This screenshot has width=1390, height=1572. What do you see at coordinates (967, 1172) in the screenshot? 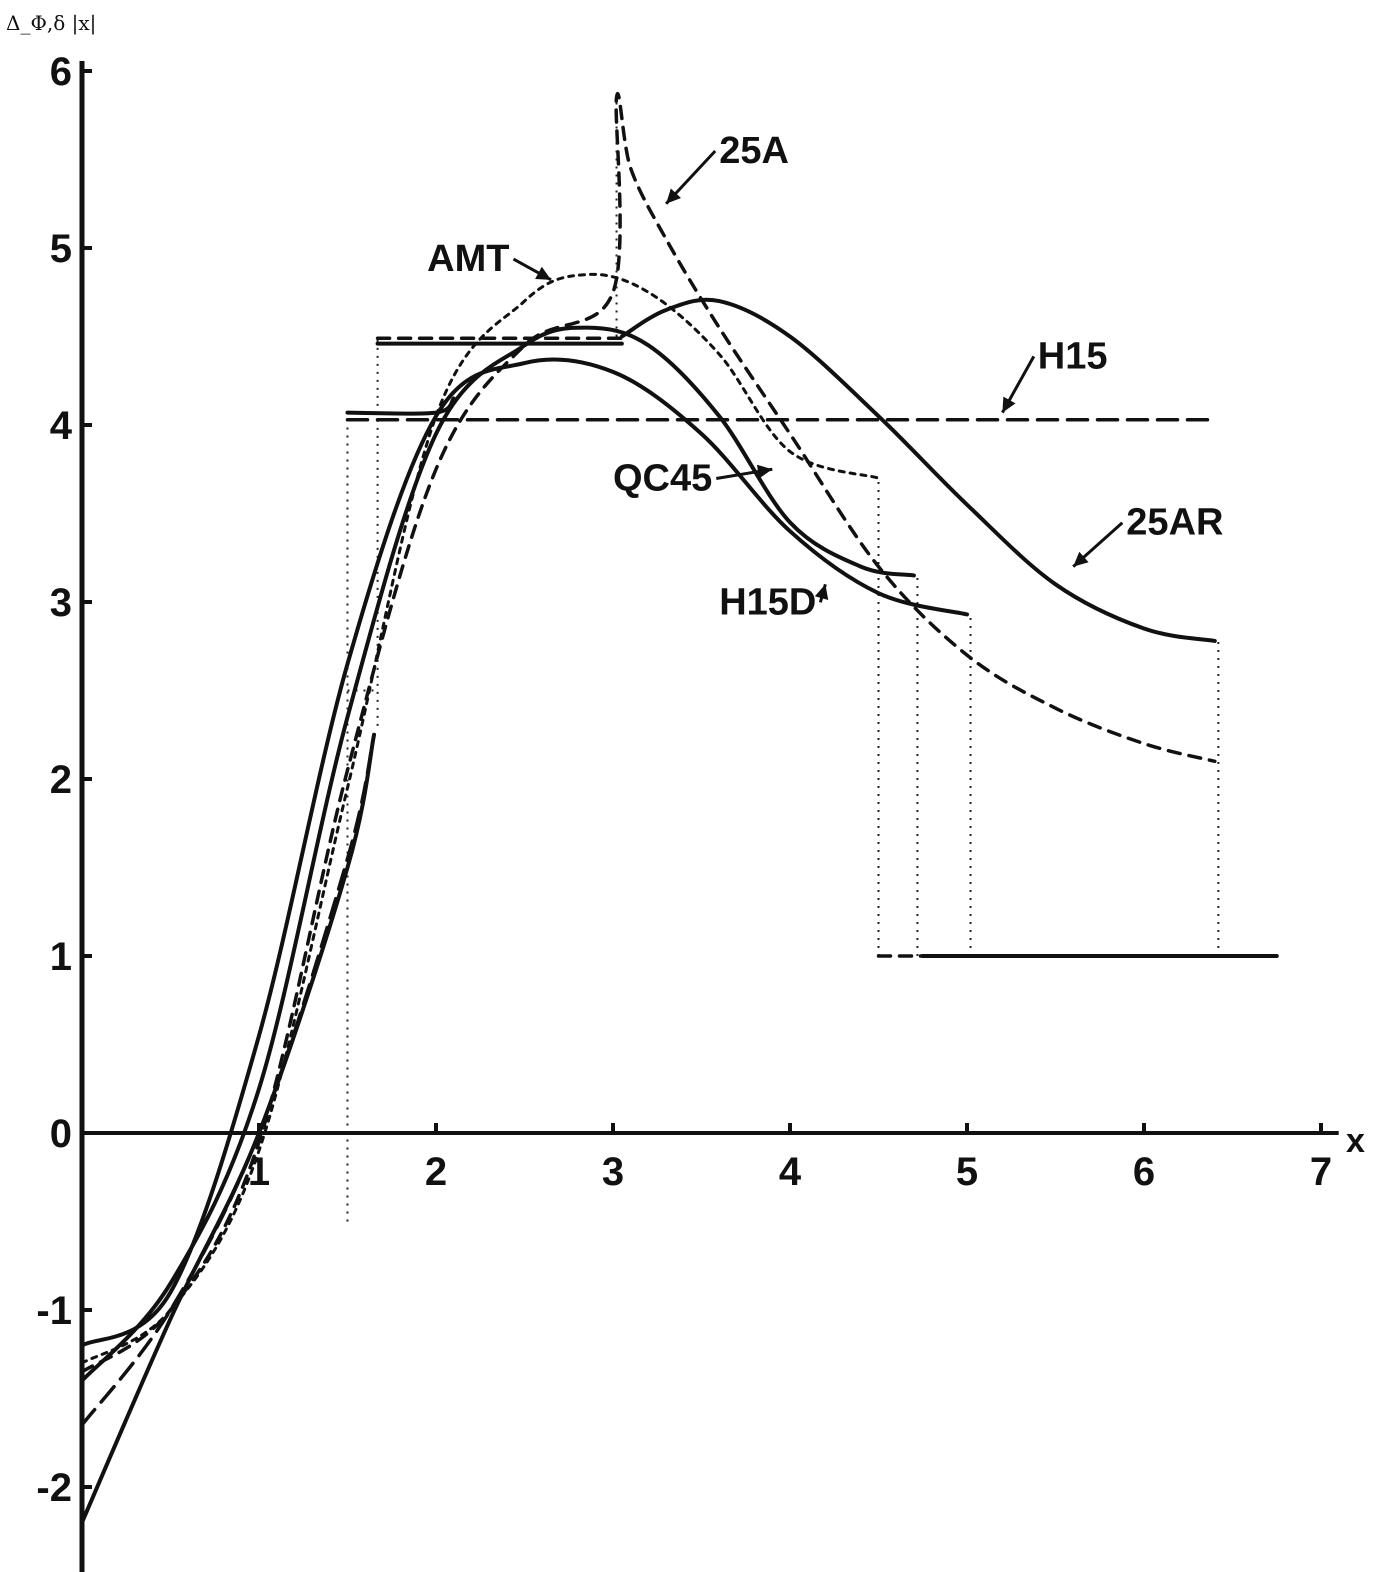
I see `x-tick-label: 5` at bounding box center [967, 1172].